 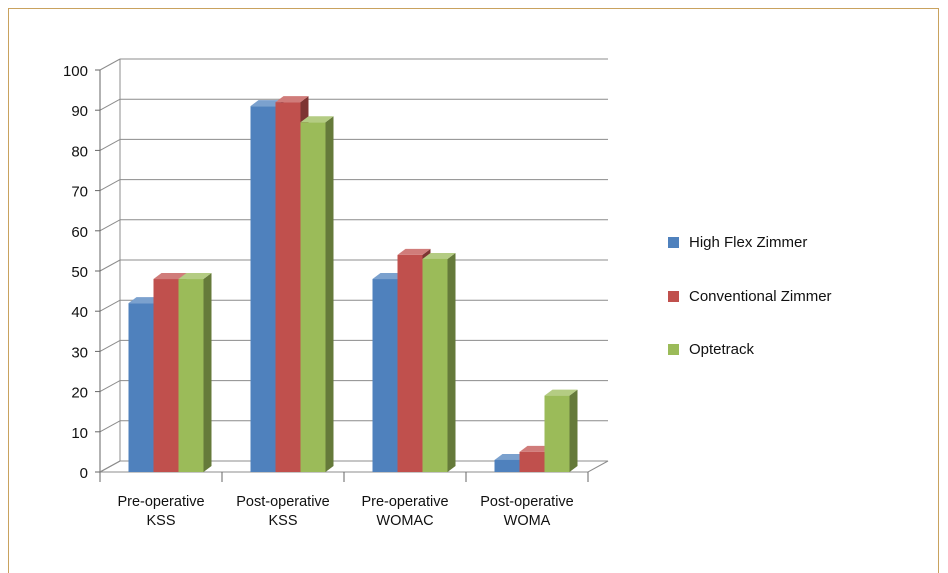 I want to click on y-tick-label: 90, so click(x=79, y=111).